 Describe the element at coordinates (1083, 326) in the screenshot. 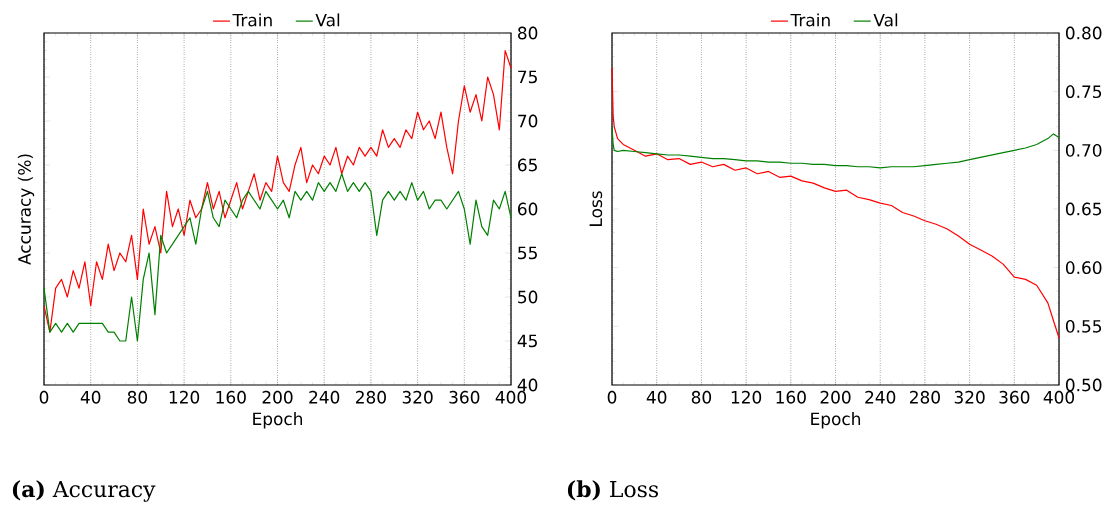

I see `y-tick-label: 0.55` at that location.